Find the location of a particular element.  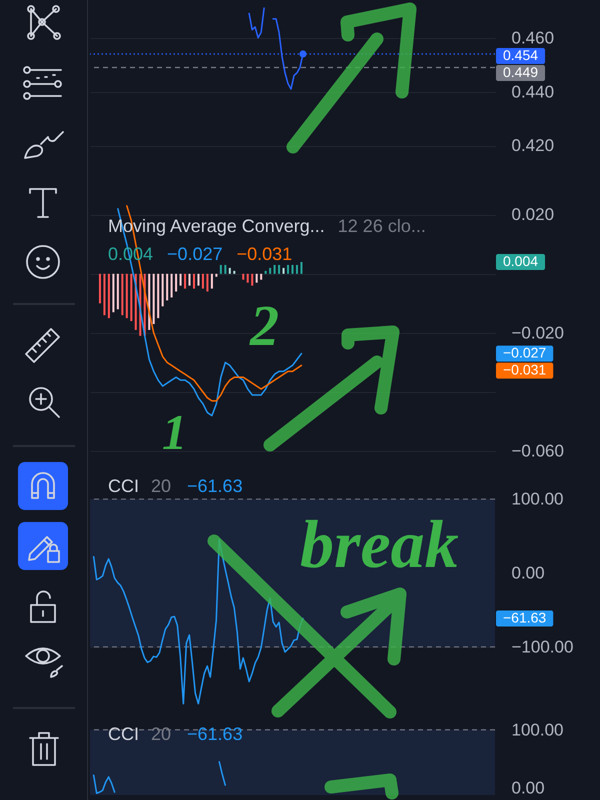

y-tick-label: −0.060 is located at coordinates (538, 451).